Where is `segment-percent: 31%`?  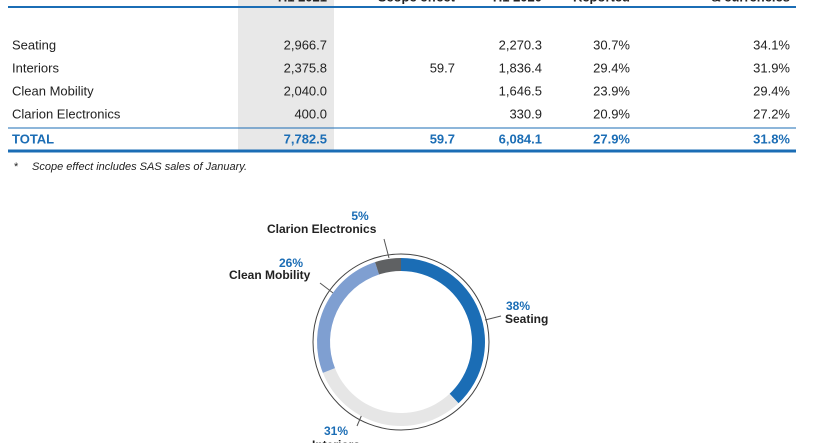
segment-percent: 31% is located at coordinates (336, 431).